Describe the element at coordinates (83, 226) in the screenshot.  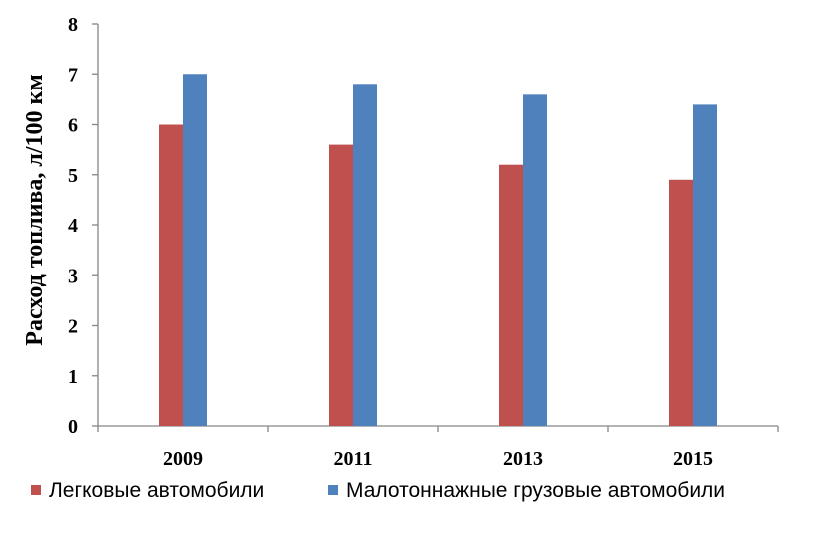
I see `y-axis-ticks: 0 1 2 3 4 5 6 7 8` at that location.